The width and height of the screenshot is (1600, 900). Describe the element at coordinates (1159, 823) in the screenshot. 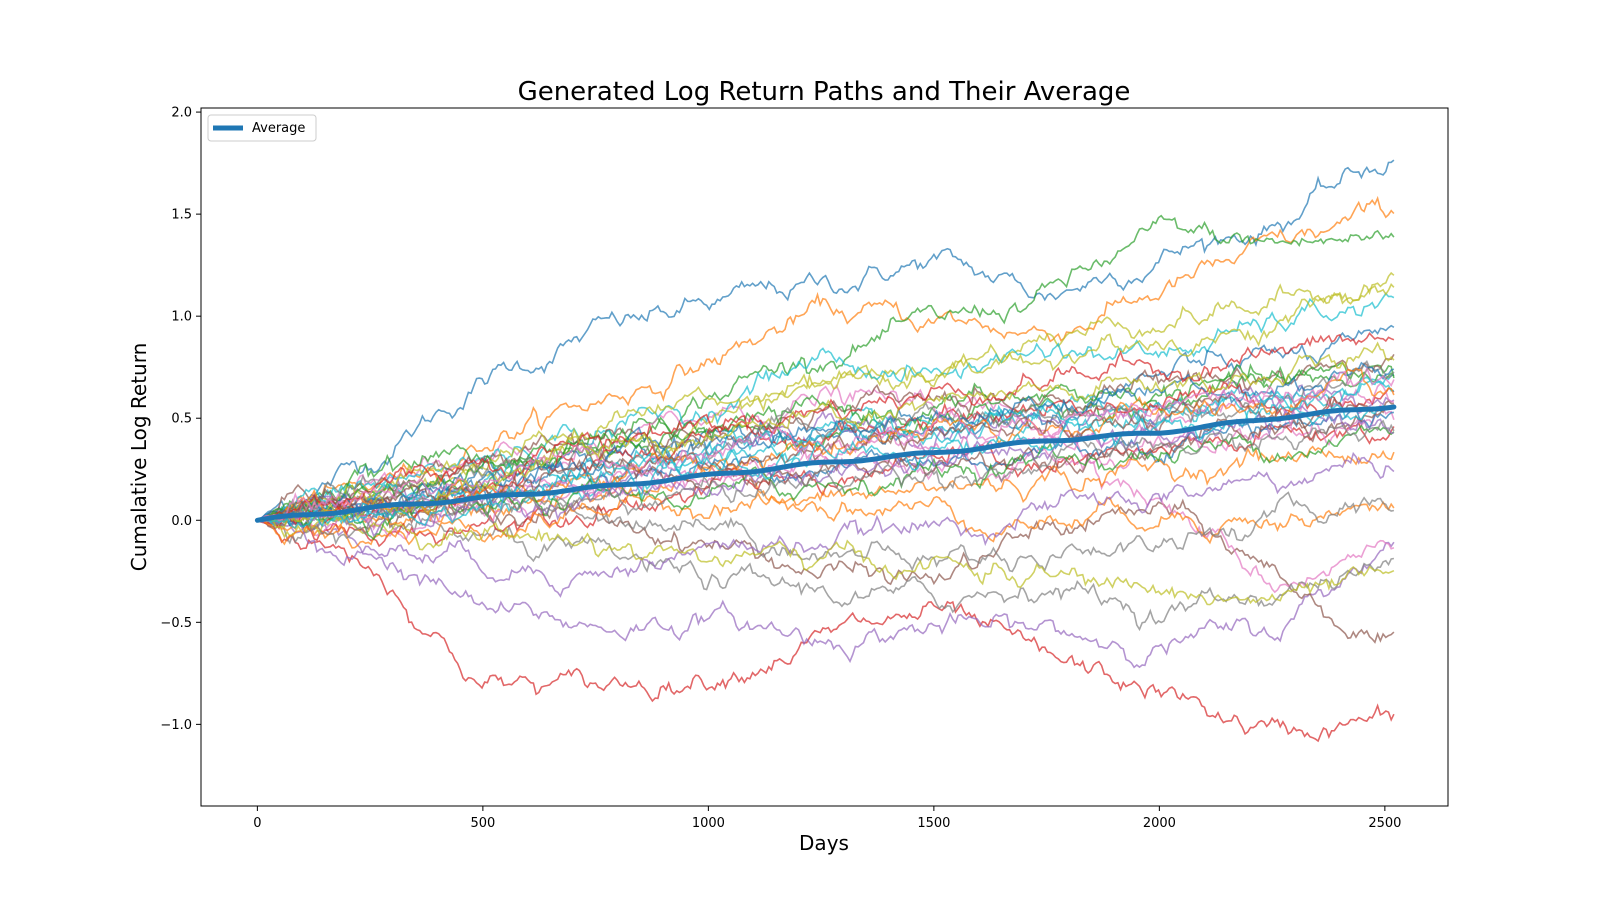

I see `x-tick-label: 2000` at that location.